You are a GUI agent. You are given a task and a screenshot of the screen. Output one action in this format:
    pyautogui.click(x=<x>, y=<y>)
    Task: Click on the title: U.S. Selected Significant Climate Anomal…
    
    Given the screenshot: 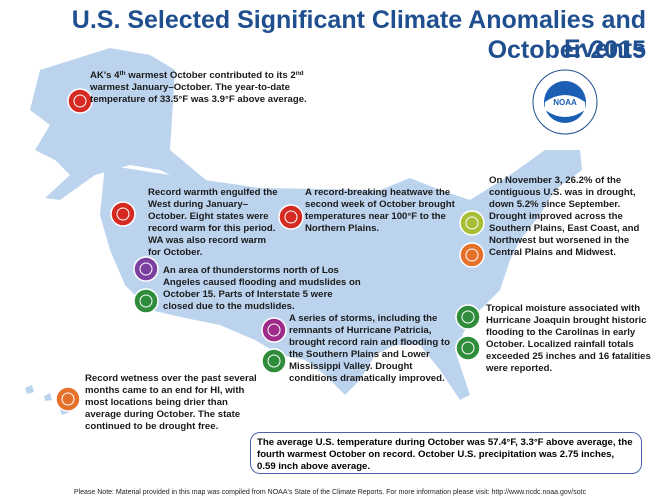 What is the action you would take?
    pyautogui.click(x=358, y=34)
    